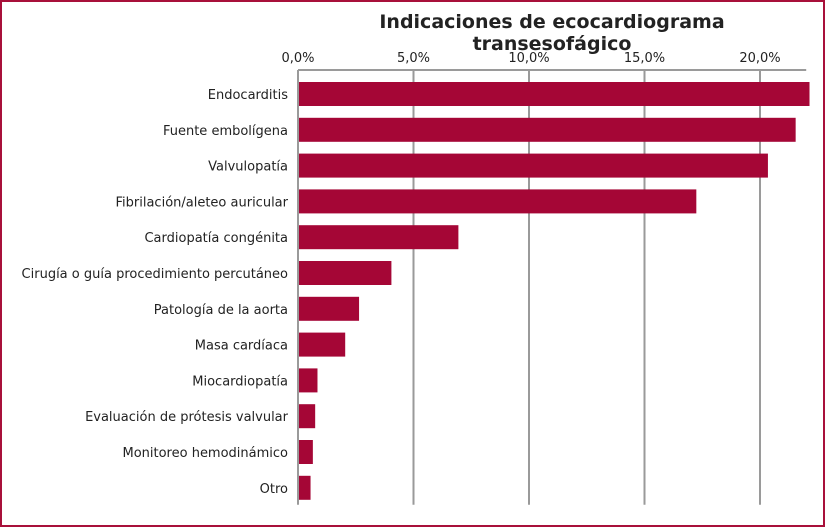  I want to click on category-label: Valvulopatía, so click(248, 167).